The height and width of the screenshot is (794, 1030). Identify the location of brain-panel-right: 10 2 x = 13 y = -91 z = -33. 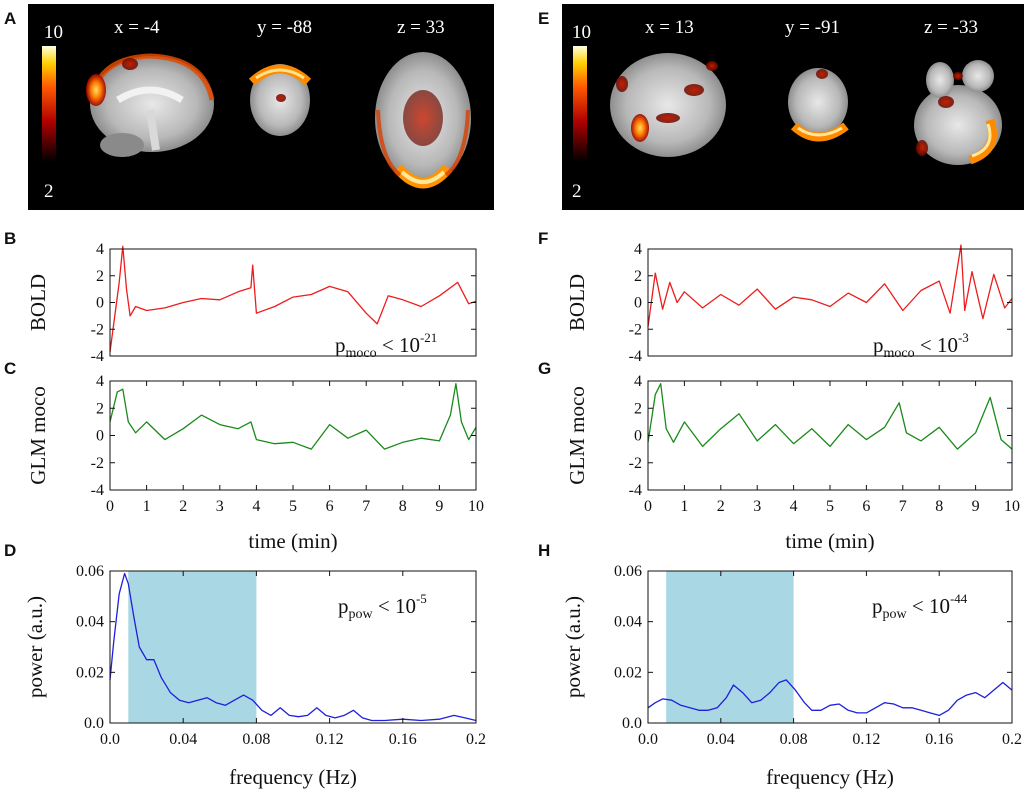
(793, 107).